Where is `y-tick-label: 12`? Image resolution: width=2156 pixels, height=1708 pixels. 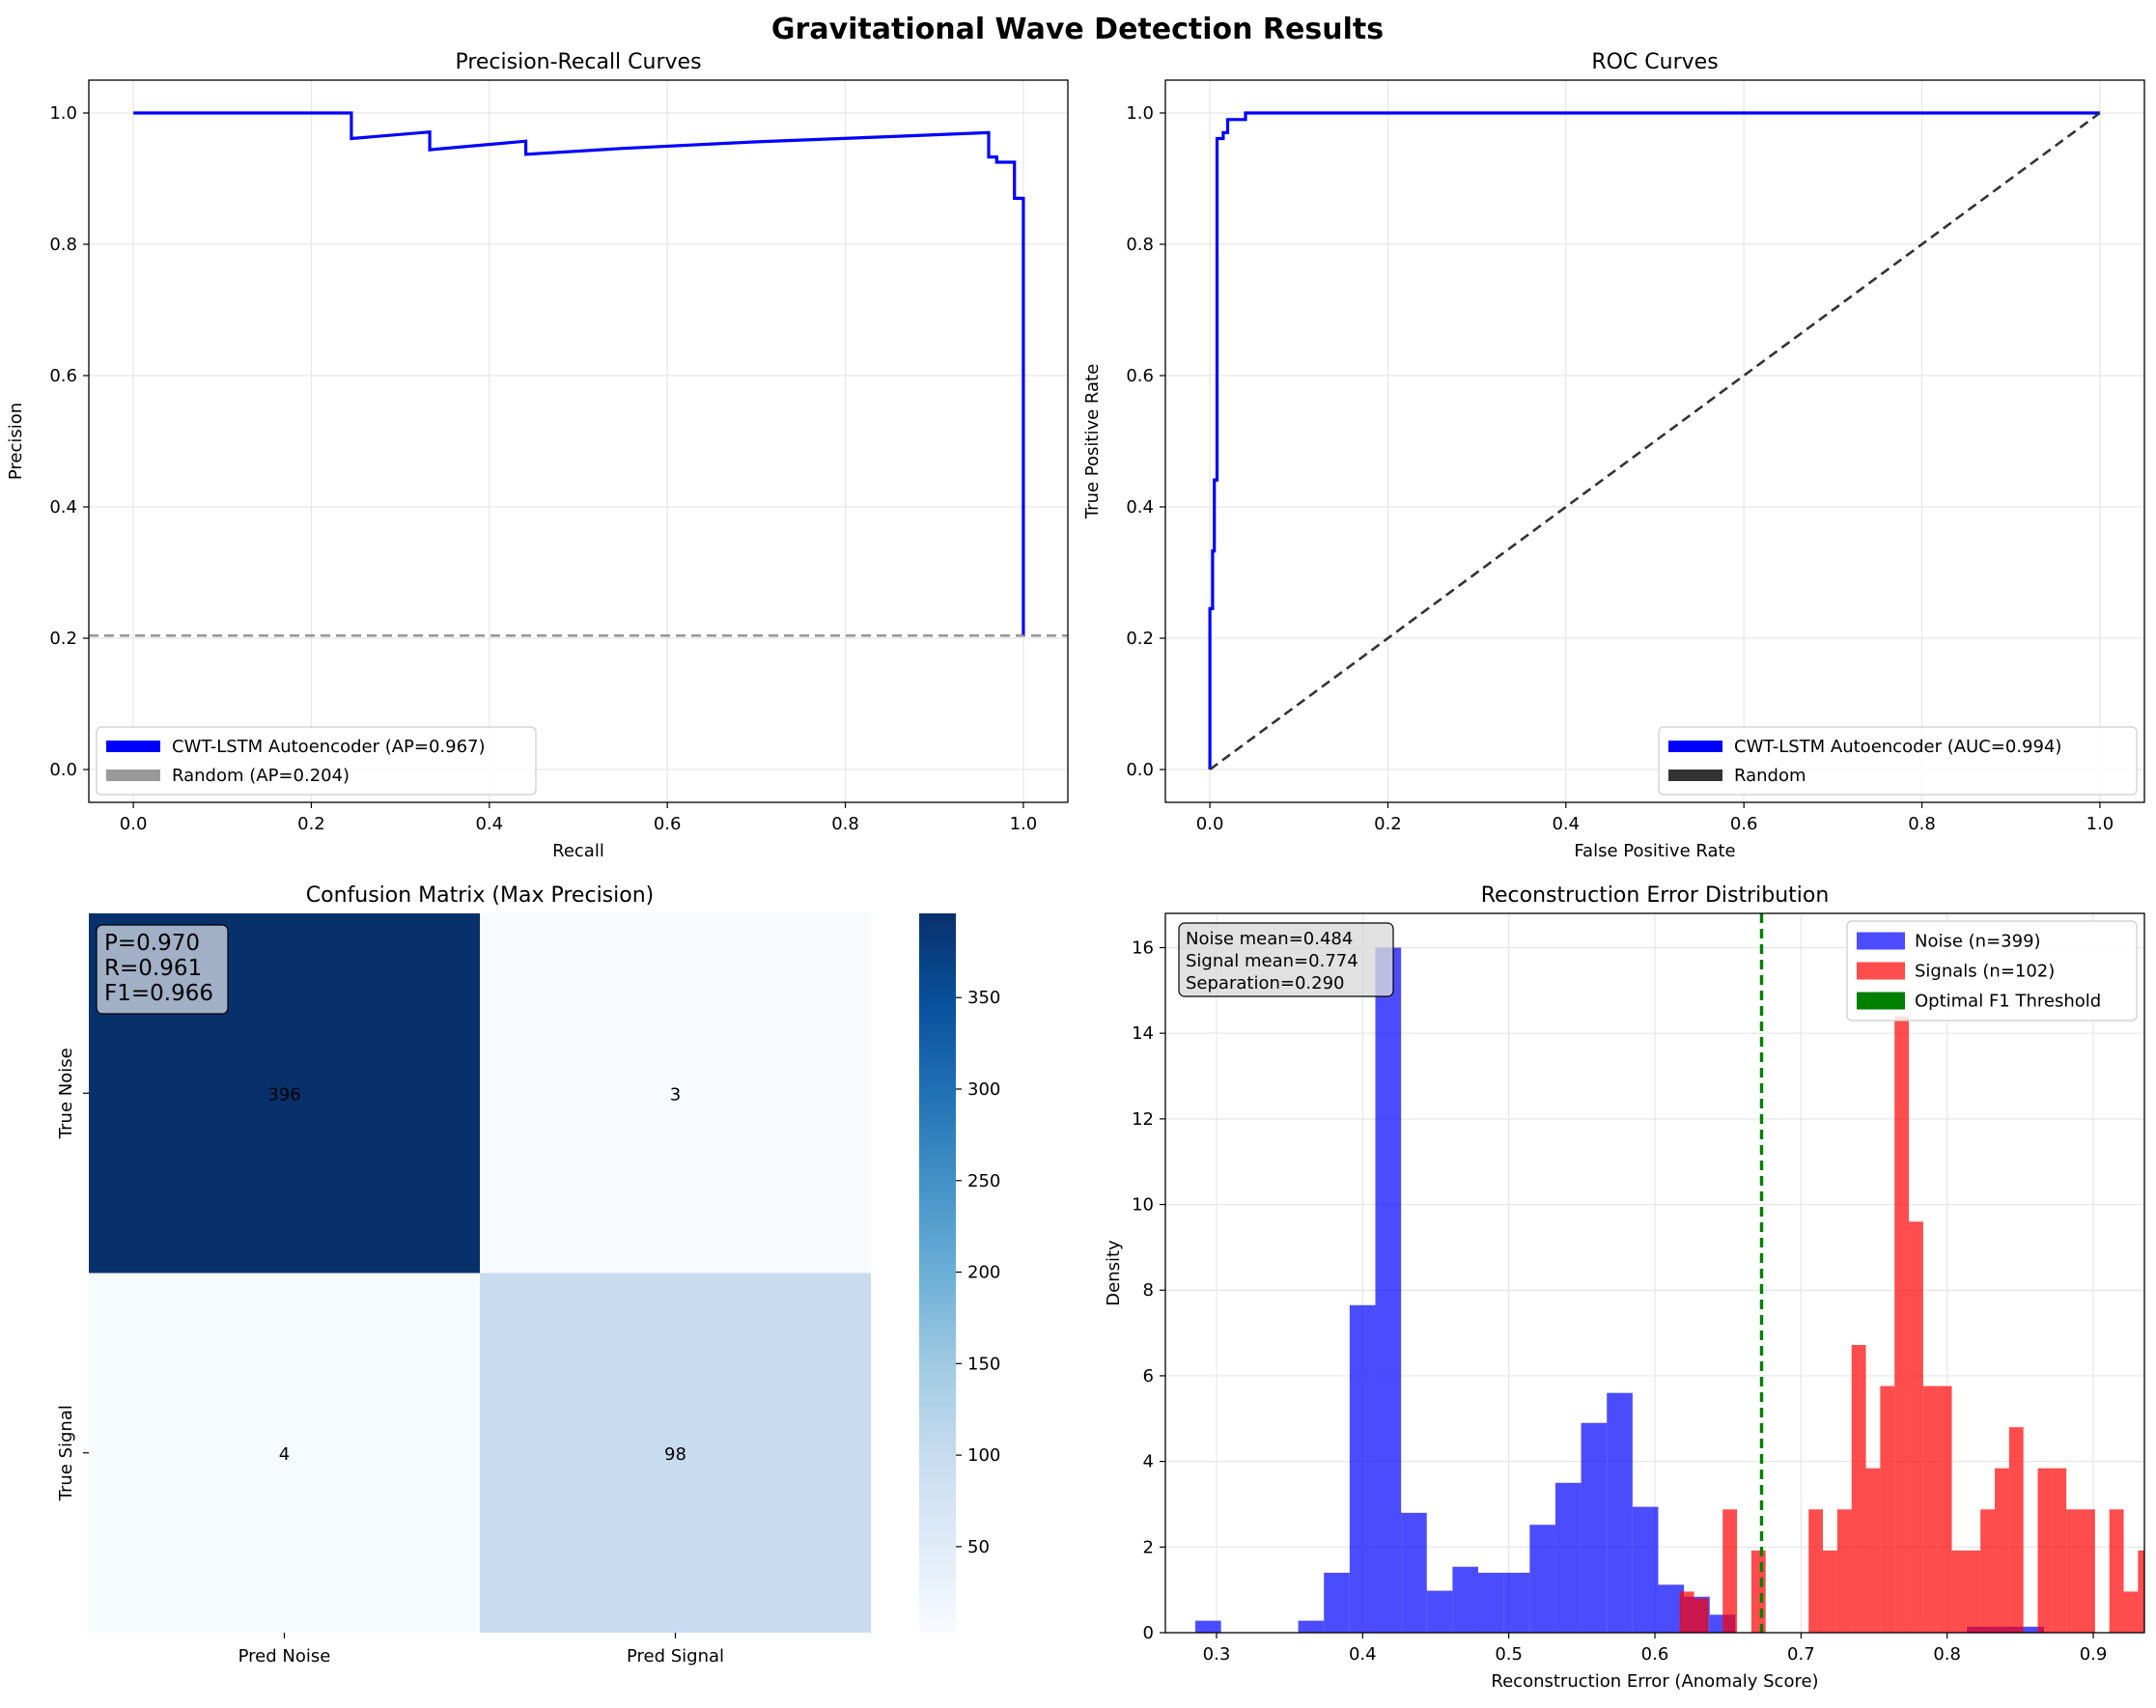
y-tick-label: 12 is located at coordinates (1143, 1119).